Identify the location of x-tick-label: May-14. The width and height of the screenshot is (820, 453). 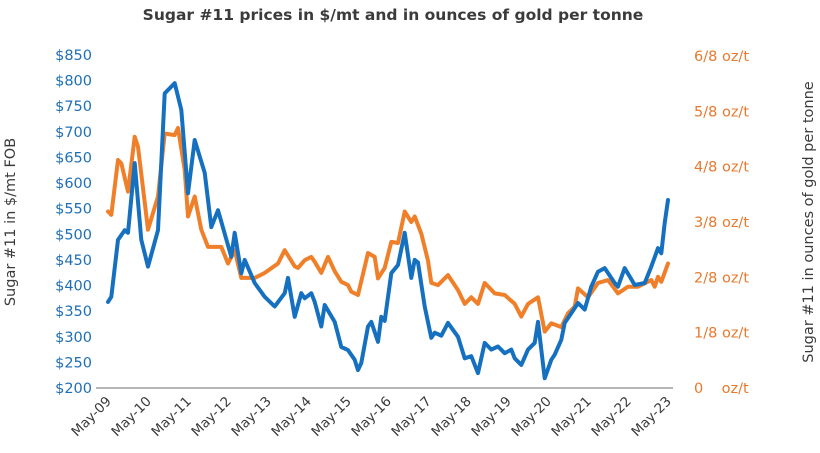
(291, 417).